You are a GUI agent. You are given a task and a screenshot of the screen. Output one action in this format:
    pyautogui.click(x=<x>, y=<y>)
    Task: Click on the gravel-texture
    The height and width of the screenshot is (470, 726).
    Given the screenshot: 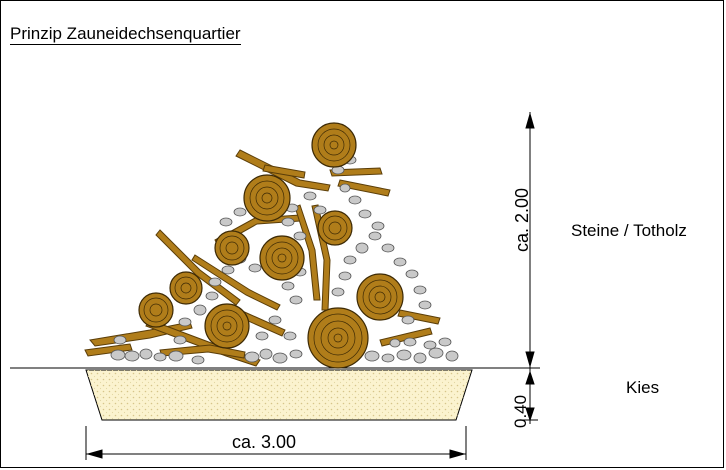 What is the action you would take?
    pyautogui.click(x=279, y=395)
    